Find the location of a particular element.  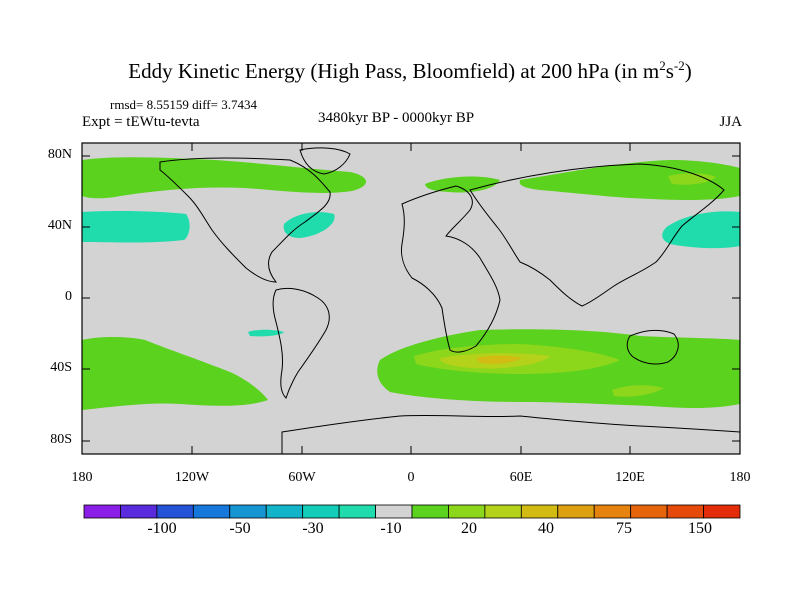

lon-label-120e: 120E is located at coordinates (630, 477).